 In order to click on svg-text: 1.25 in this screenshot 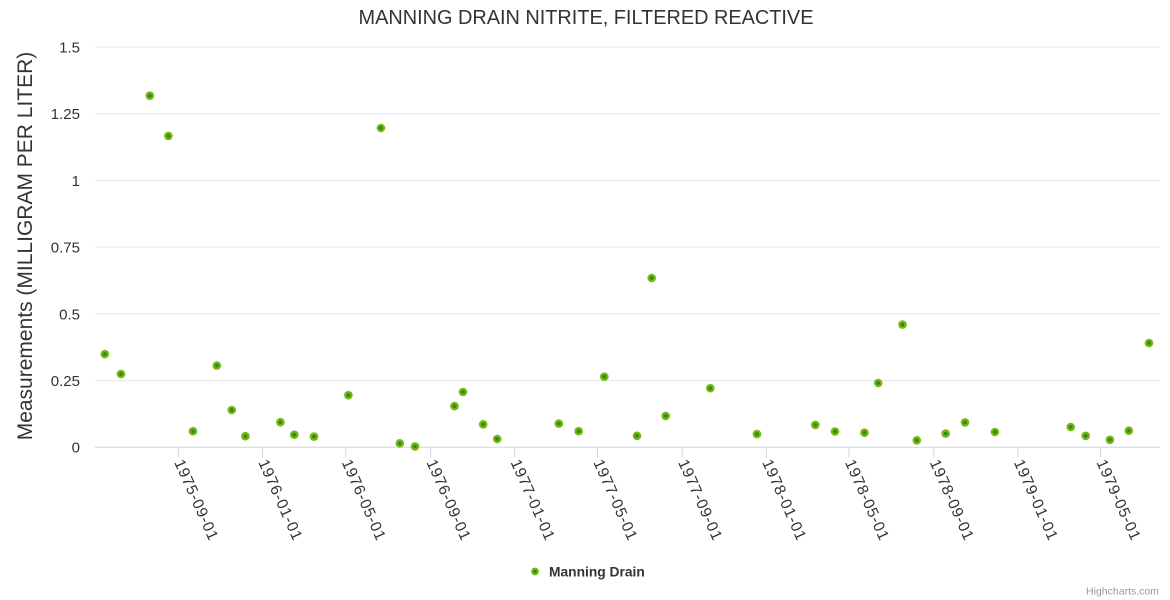, I will do `click(65, 114)`.